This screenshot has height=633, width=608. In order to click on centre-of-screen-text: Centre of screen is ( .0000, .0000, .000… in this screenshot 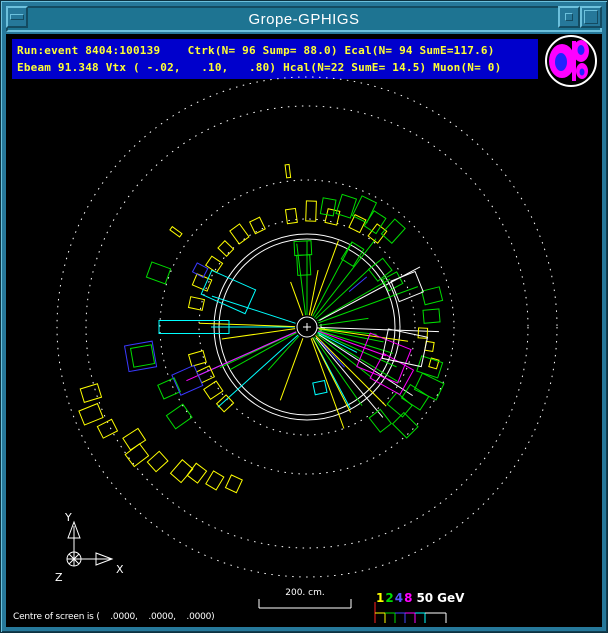, I will do `click(114, 617)`.